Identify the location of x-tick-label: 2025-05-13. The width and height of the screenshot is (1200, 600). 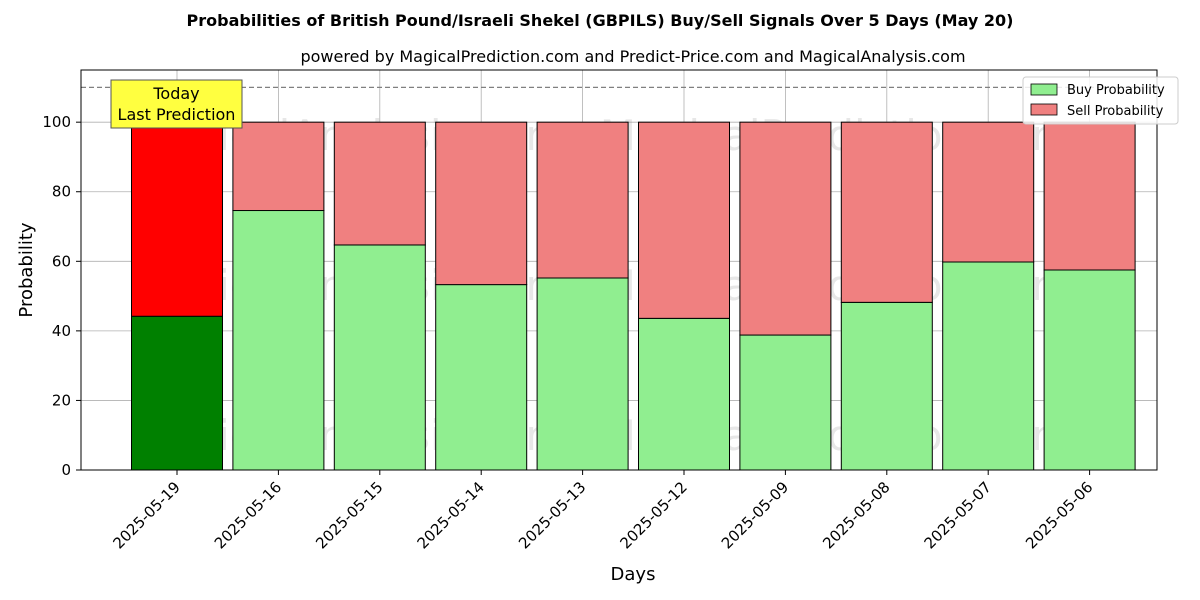
(552, 515).